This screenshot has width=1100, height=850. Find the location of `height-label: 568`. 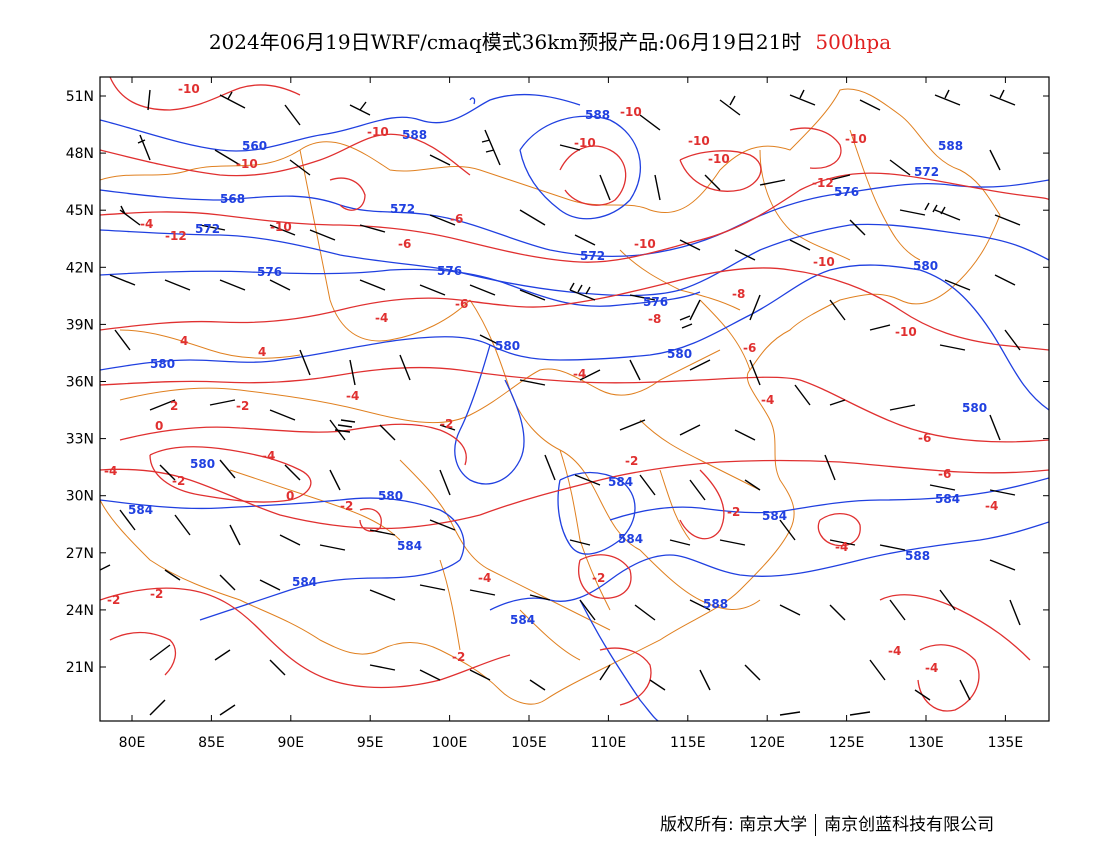

height-label: 568 is located at coordinates (232, 199).